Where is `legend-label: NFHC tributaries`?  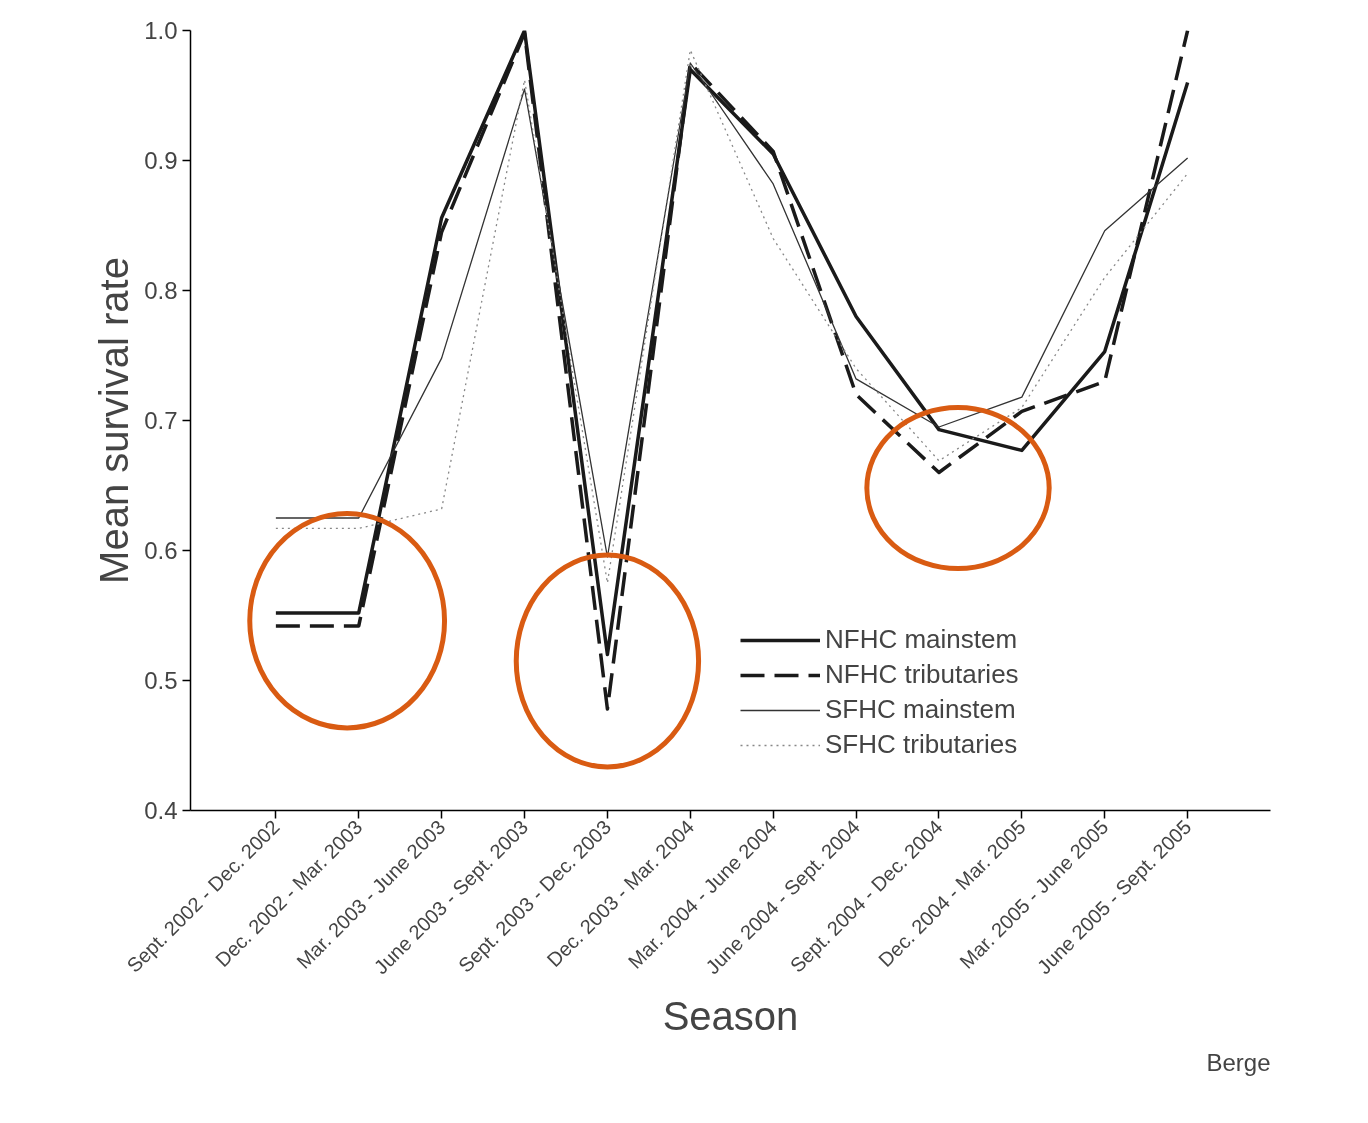
legend-label: NFHC tributaries is located at coordinates (922, 674).